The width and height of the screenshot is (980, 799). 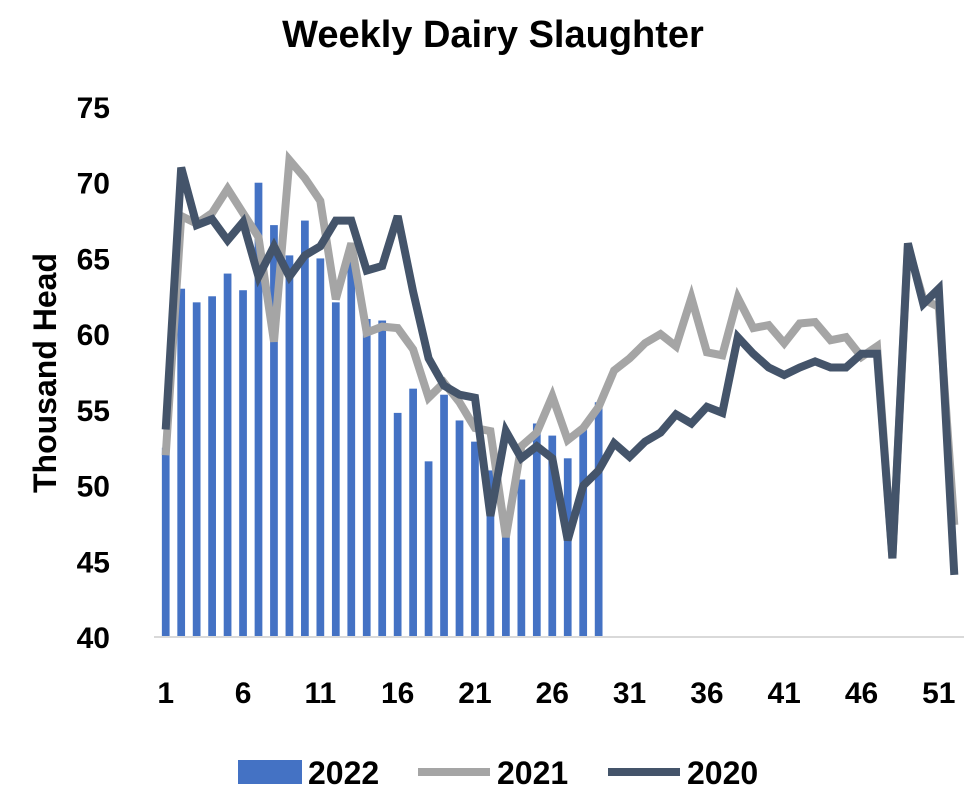 I want to click on y-tick-label: 70, so click(x=93, y=184).